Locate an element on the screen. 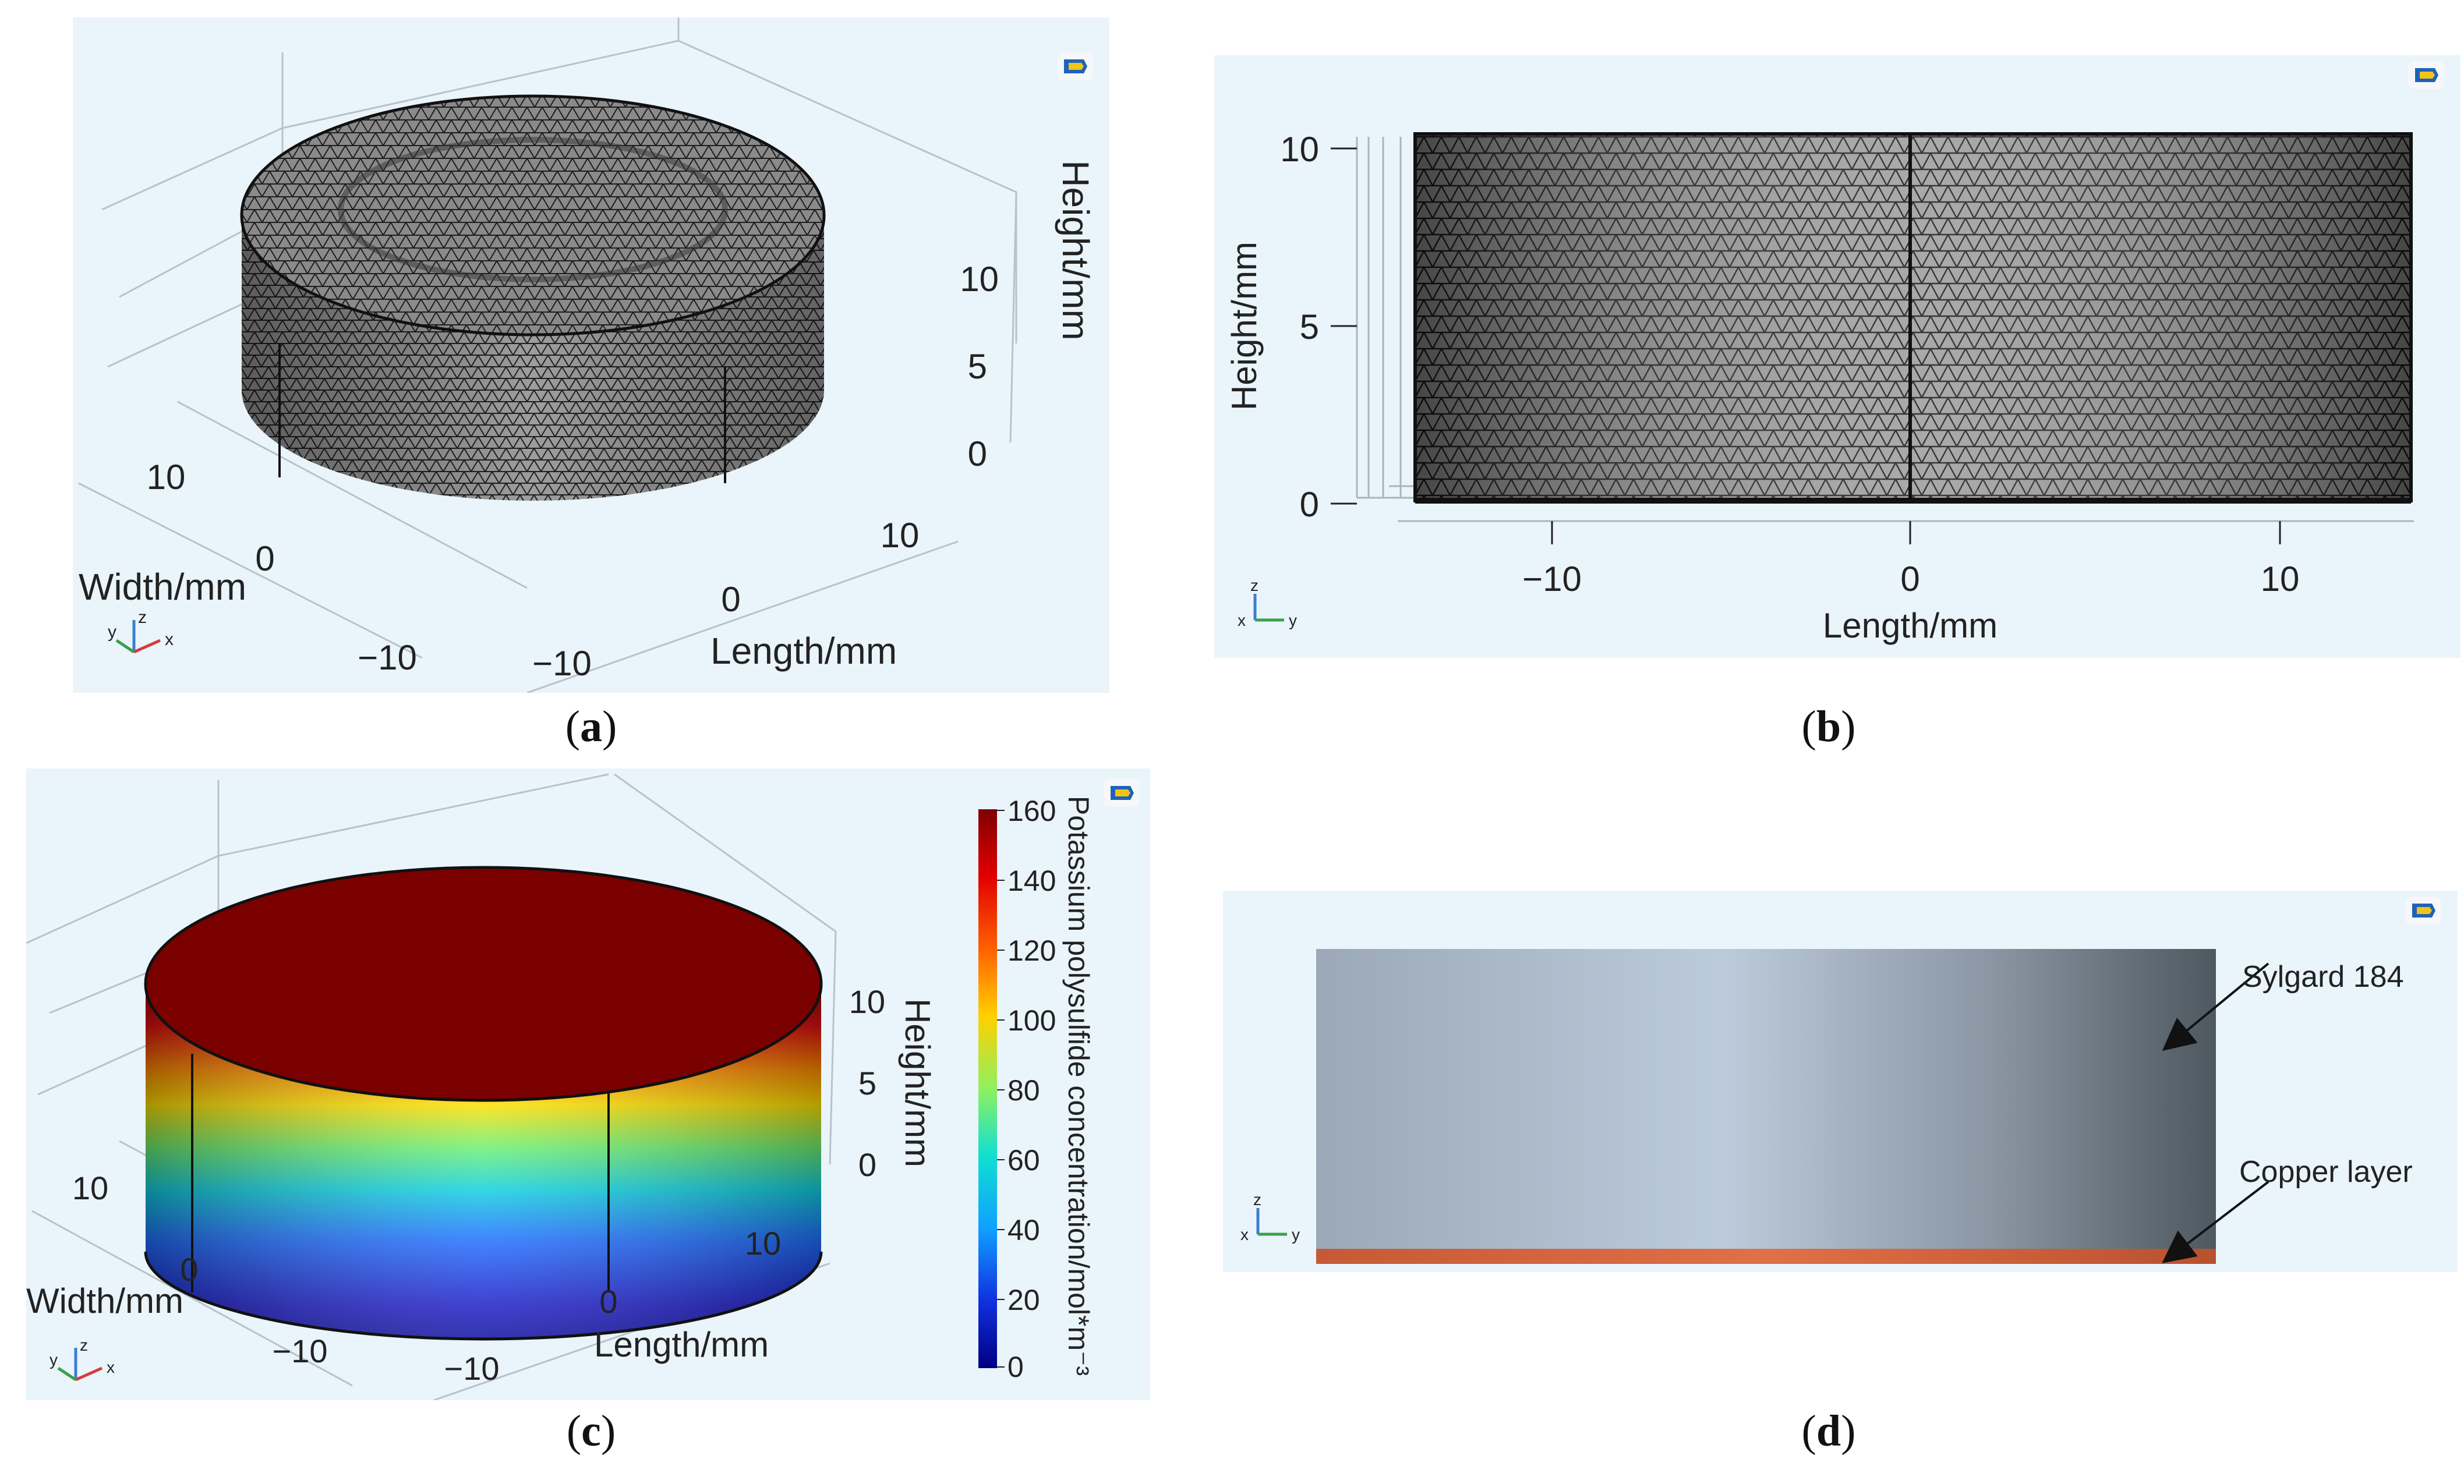  colorbar-tick: 0 is located at coordinates (1016, 1367).